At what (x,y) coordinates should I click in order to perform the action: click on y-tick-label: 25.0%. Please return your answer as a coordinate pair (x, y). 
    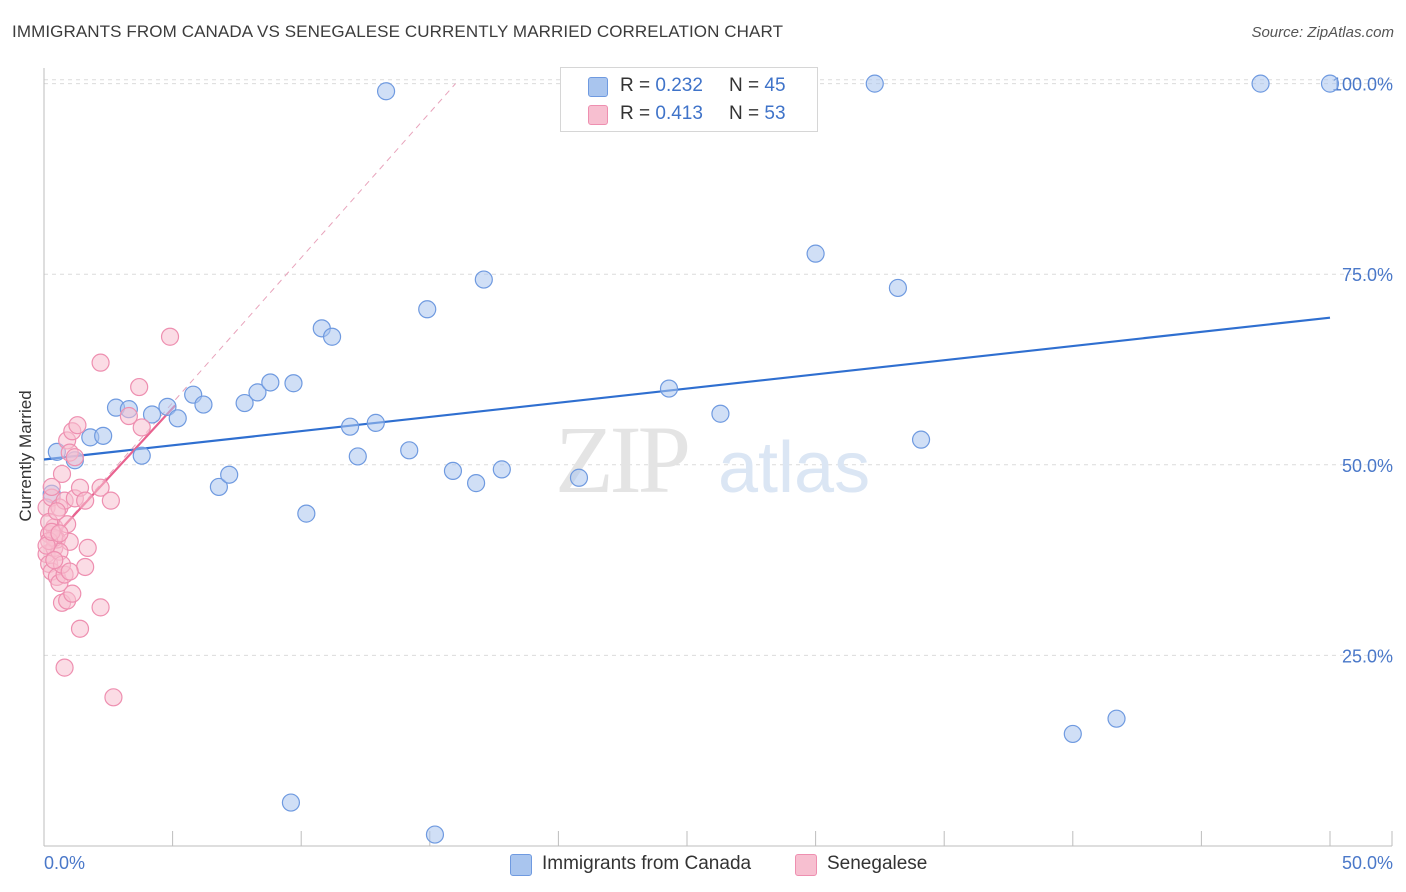
    Looking at the image, I should click on (1367, 656).